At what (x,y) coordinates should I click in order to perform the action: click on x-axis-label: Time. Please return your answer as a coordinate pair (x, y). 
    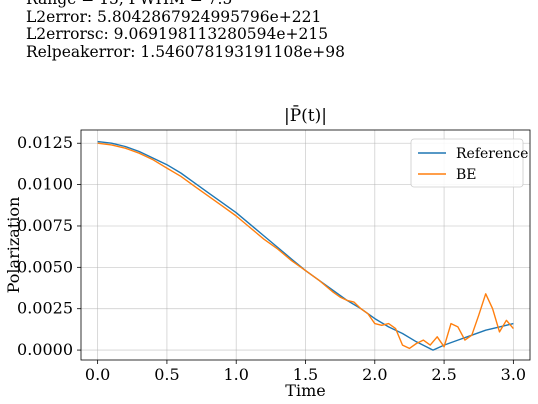
    Looking at the image, I should click on (305, 390).